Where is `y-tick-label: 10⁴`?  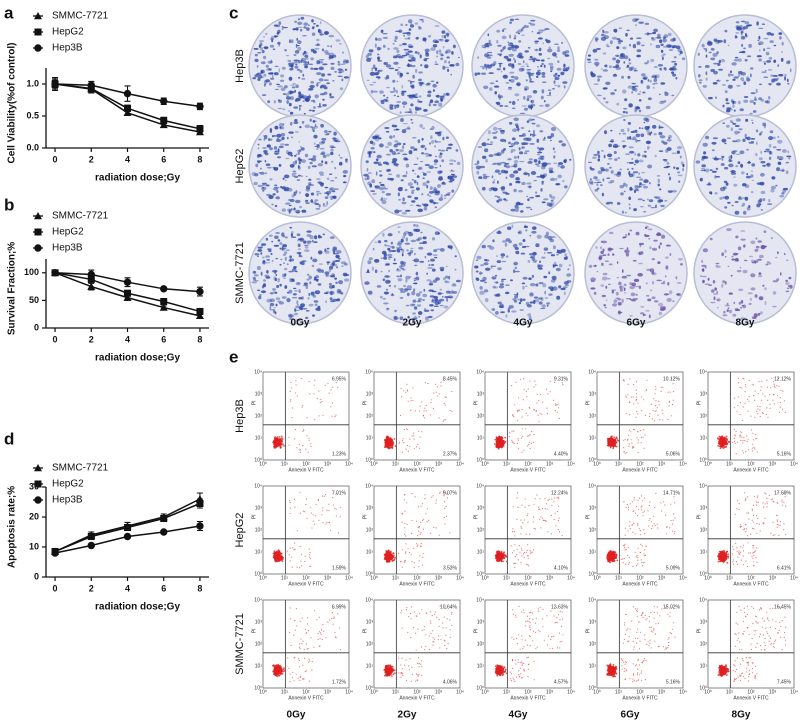
y-tick-label: 10⁴ is located at coordinates (258, 372).